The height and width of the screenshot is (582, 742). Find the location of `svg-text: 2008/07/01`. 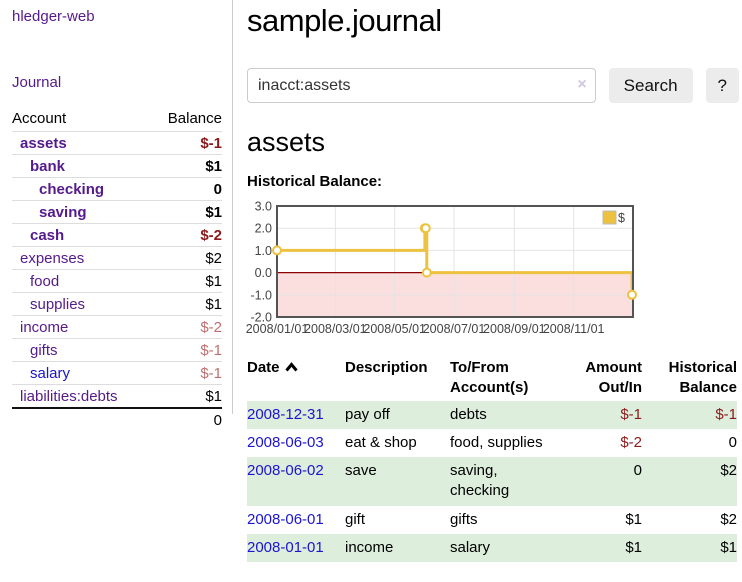

svg-text: 2008/07/01 is located at coordinates (454, 329).